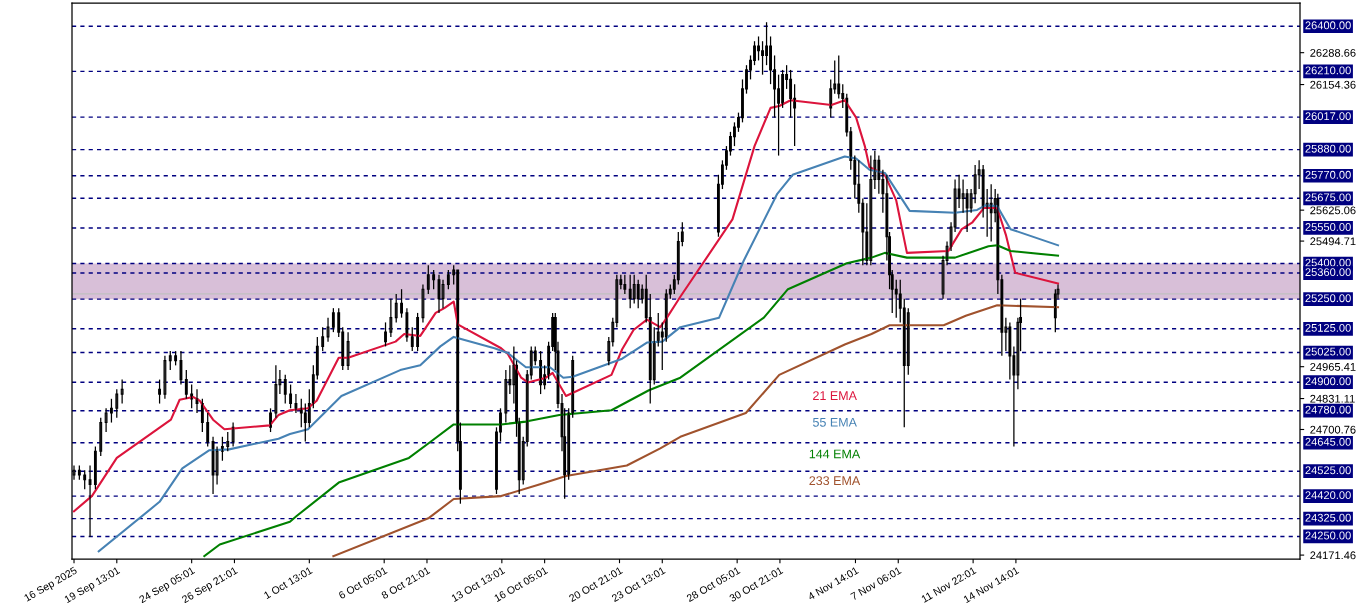 The image size is (1362, 603). What do you see at coordinates (1328, 327) in the screenshot?
I see `ref-line-label: 25125.00` at bounding box center [1328, 327].